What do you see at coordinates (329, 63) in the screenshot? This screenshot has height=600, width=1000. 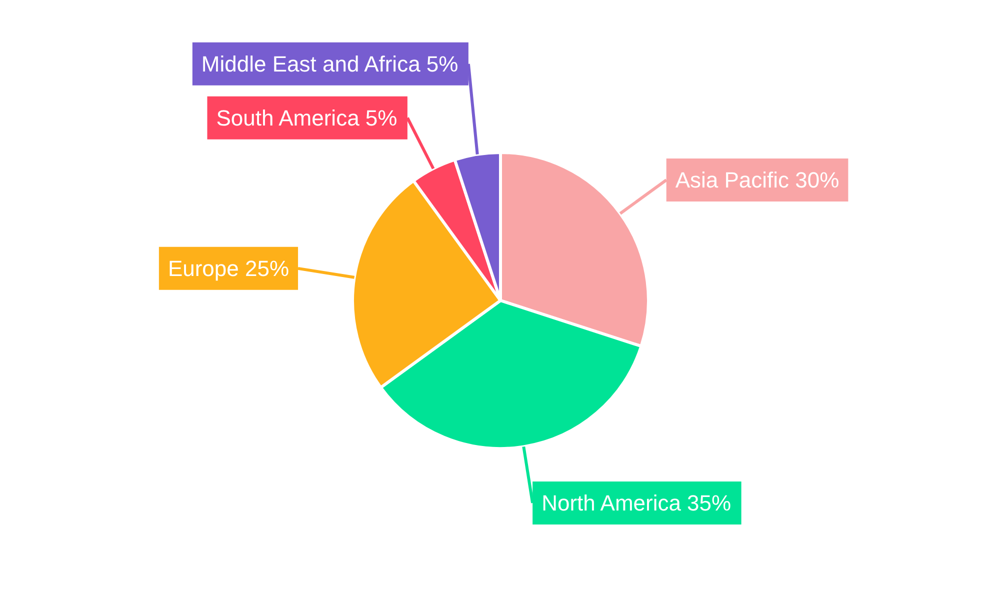 I see `slice-label: Middle East and Africa 5%` at bounding box center [329, 63].